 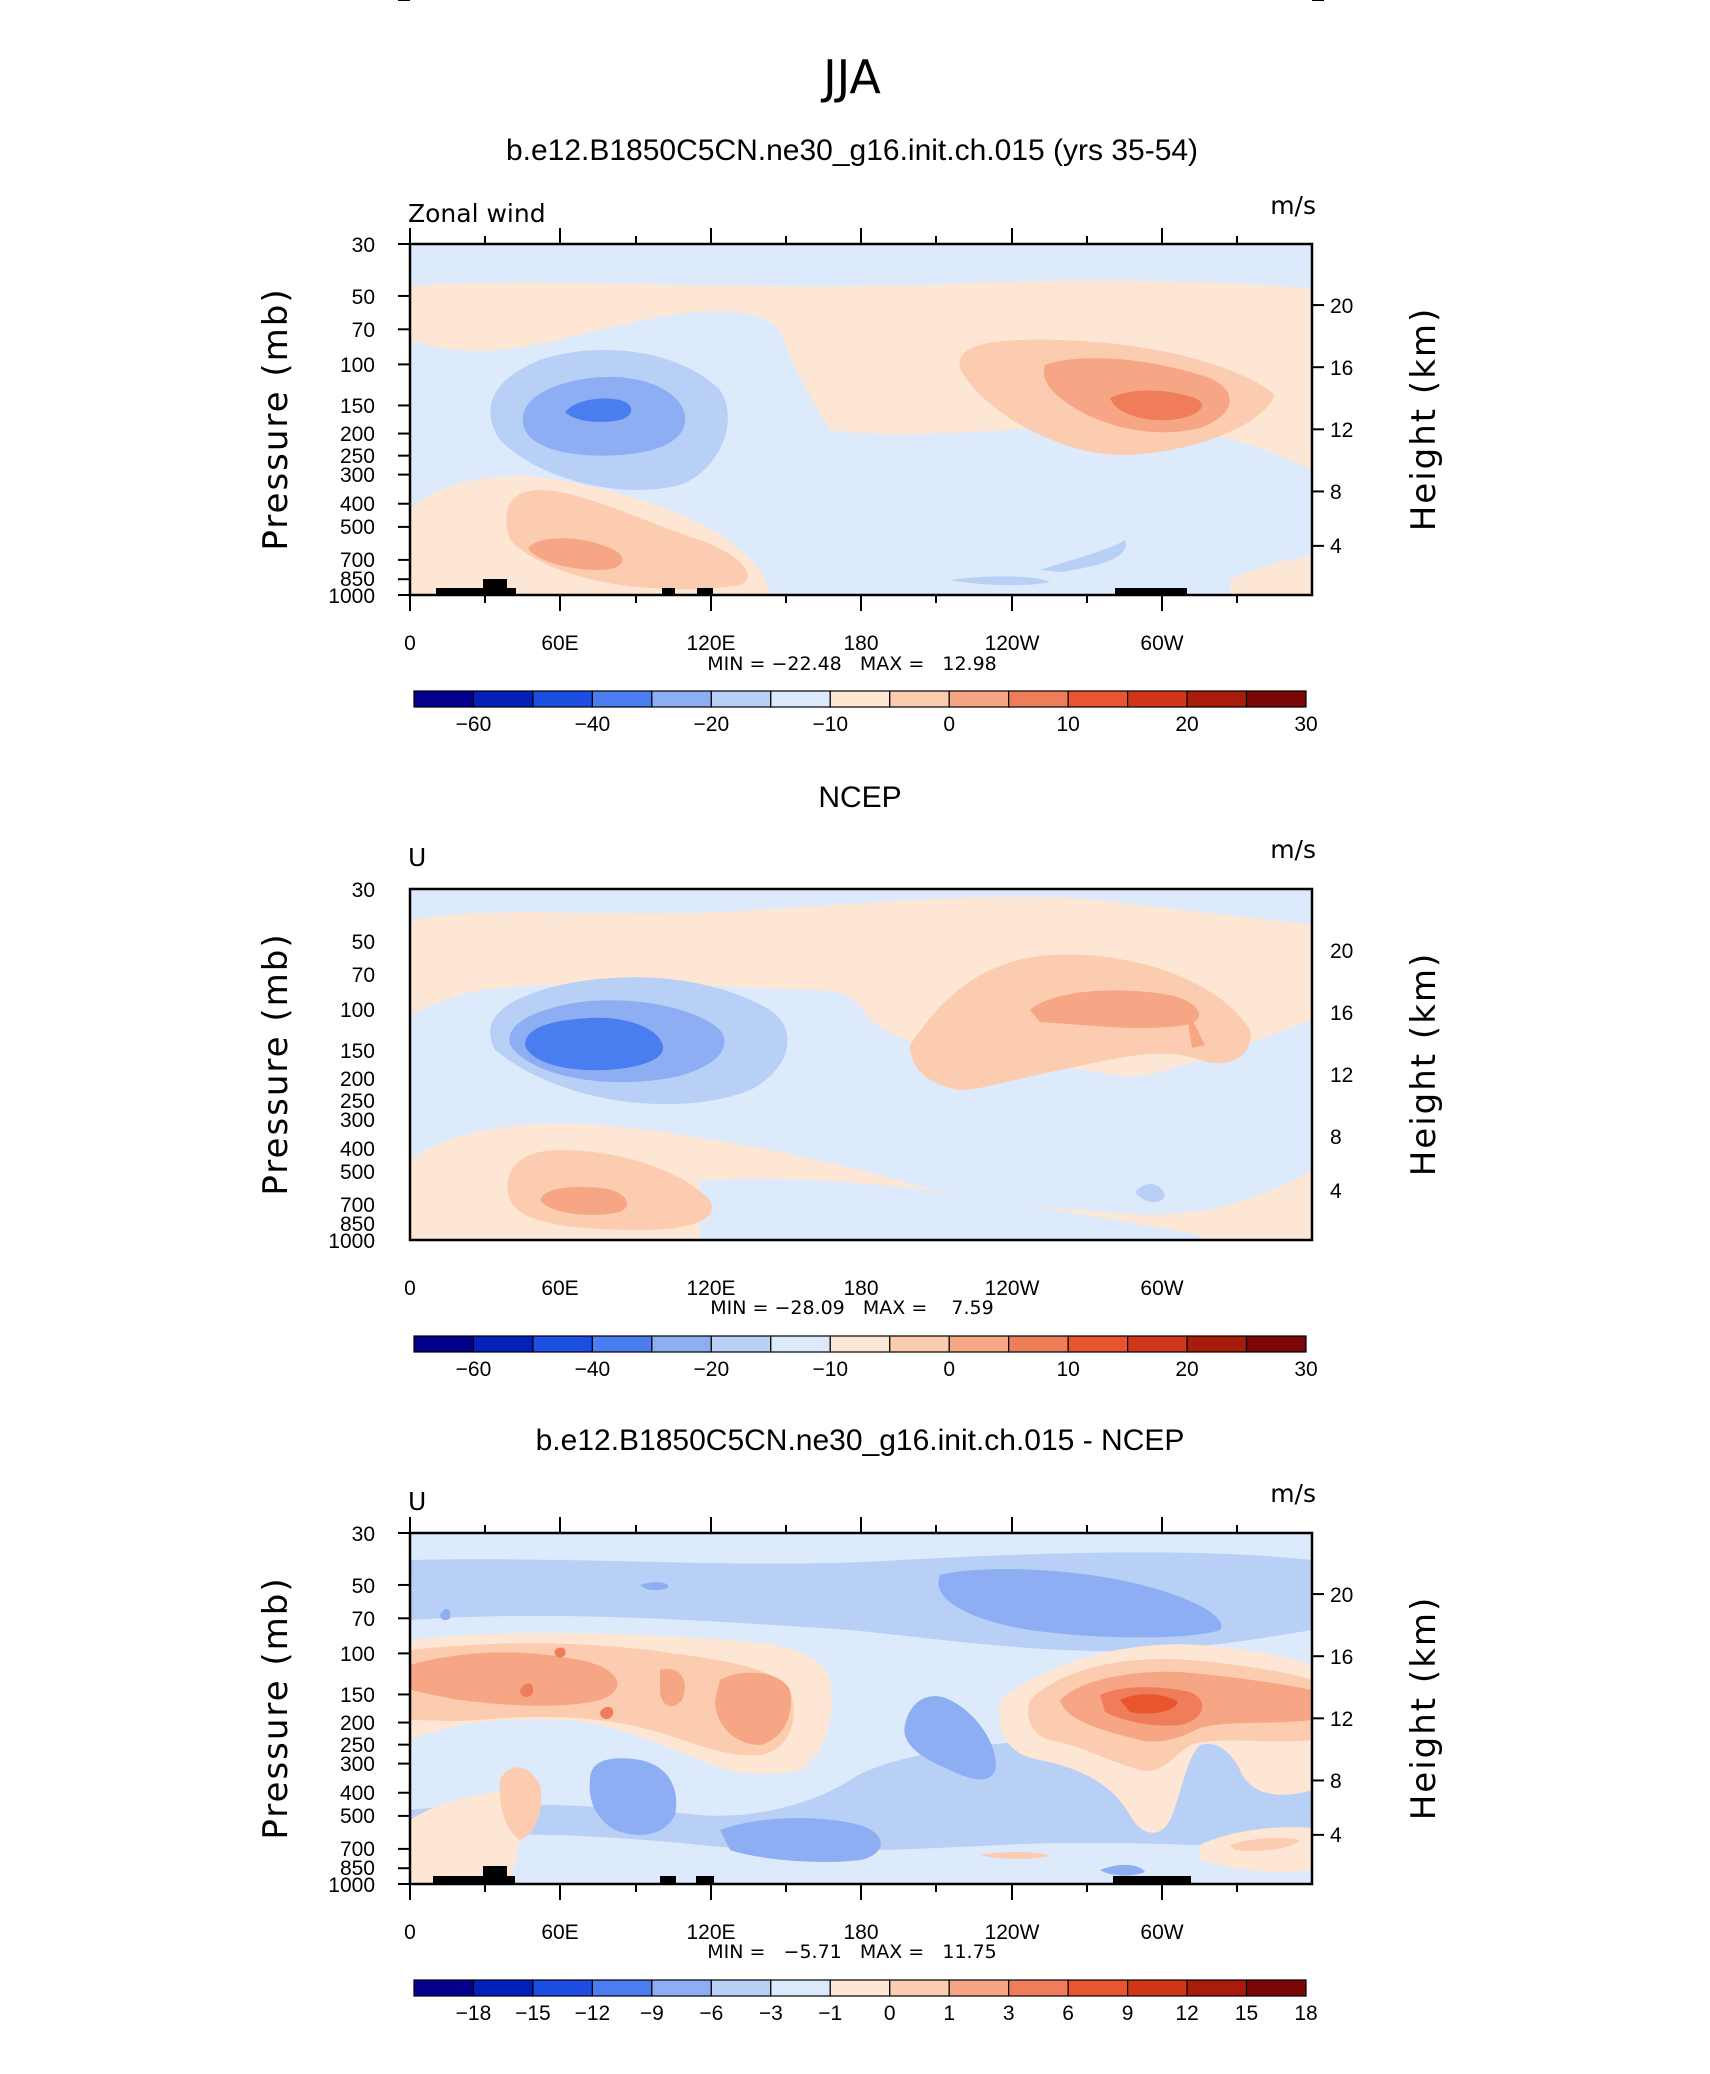 What do you see at coordinates (593, 2013) in the screenshot?
I see `colorbar-label: −12` at bounding box center [593, 2013].